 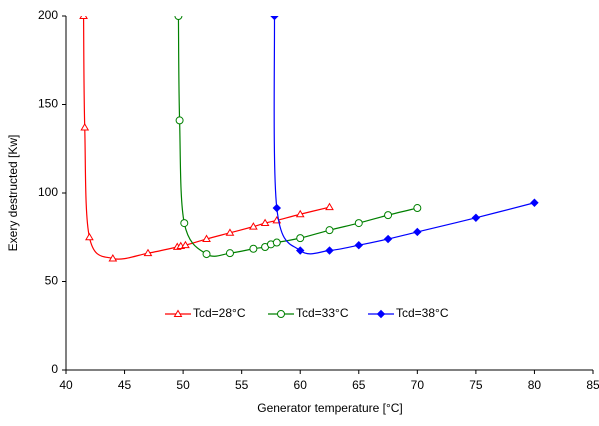 I want to click on x-tick-label: 40, so click(x=66, y=385).